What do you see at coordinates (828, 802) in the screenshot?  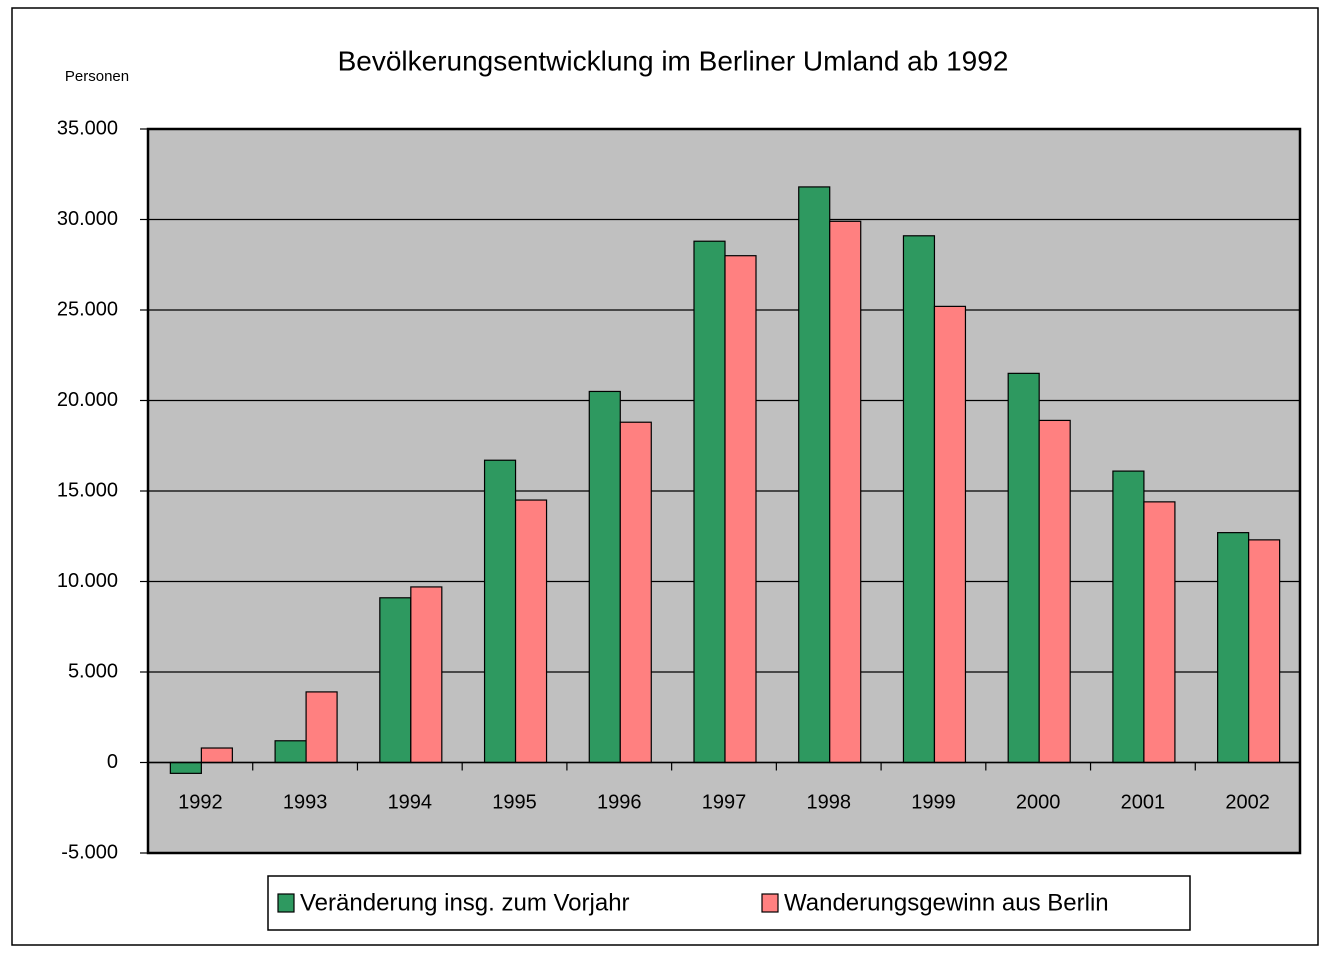 I see `x-tick-label: 1998` at bounding box center [828, 802].